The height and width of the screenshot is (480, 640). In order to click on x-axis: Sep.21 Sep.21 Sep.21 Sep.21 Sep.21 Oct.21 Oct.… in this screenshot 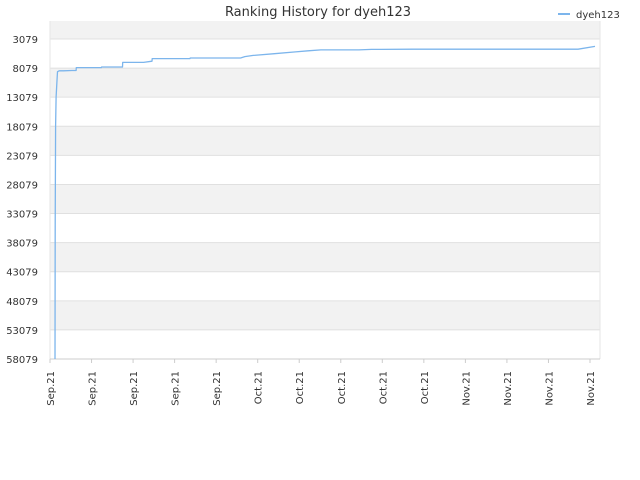, I will do `click(321, 382)`.